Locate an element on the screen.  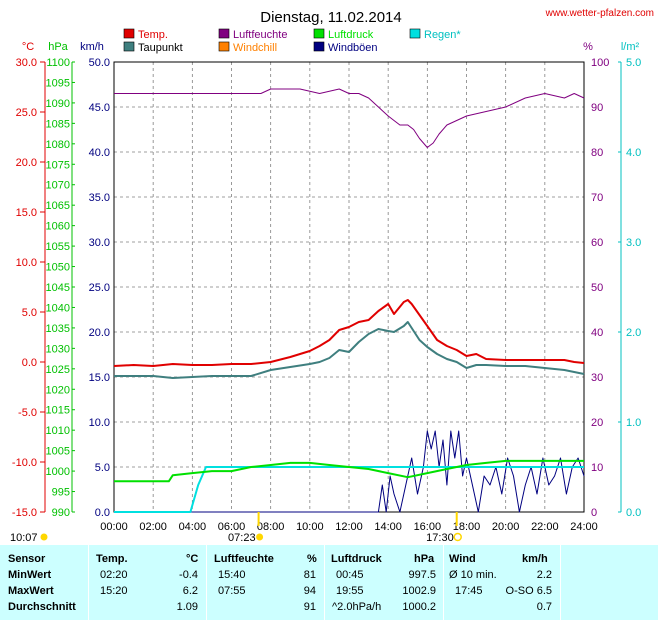
kmh-tick-label: 5.0 is located at coordinates (102, 468).